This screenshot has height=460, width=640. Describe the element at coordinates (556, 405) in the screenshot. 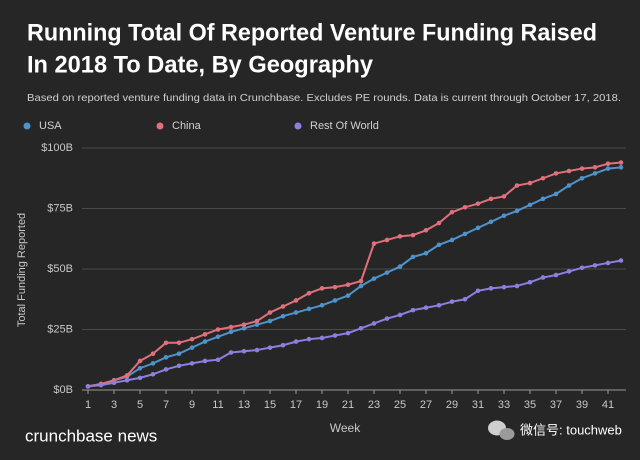

I see `x-tick-label: 37` at that location.